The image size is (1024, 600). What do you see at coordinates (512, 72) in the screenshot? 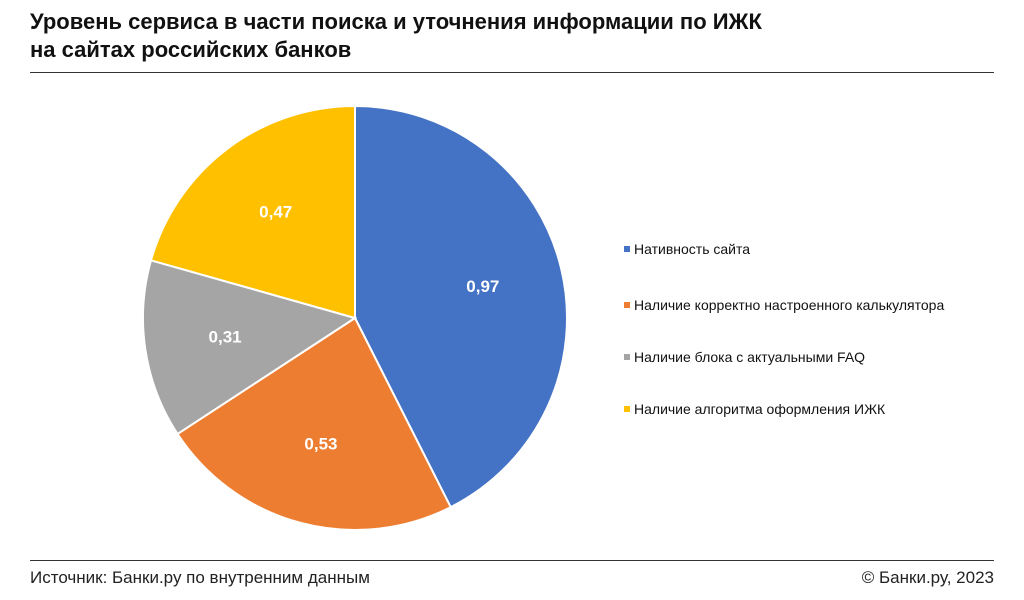
I see `title-divider` at bounding box center [512, 72].